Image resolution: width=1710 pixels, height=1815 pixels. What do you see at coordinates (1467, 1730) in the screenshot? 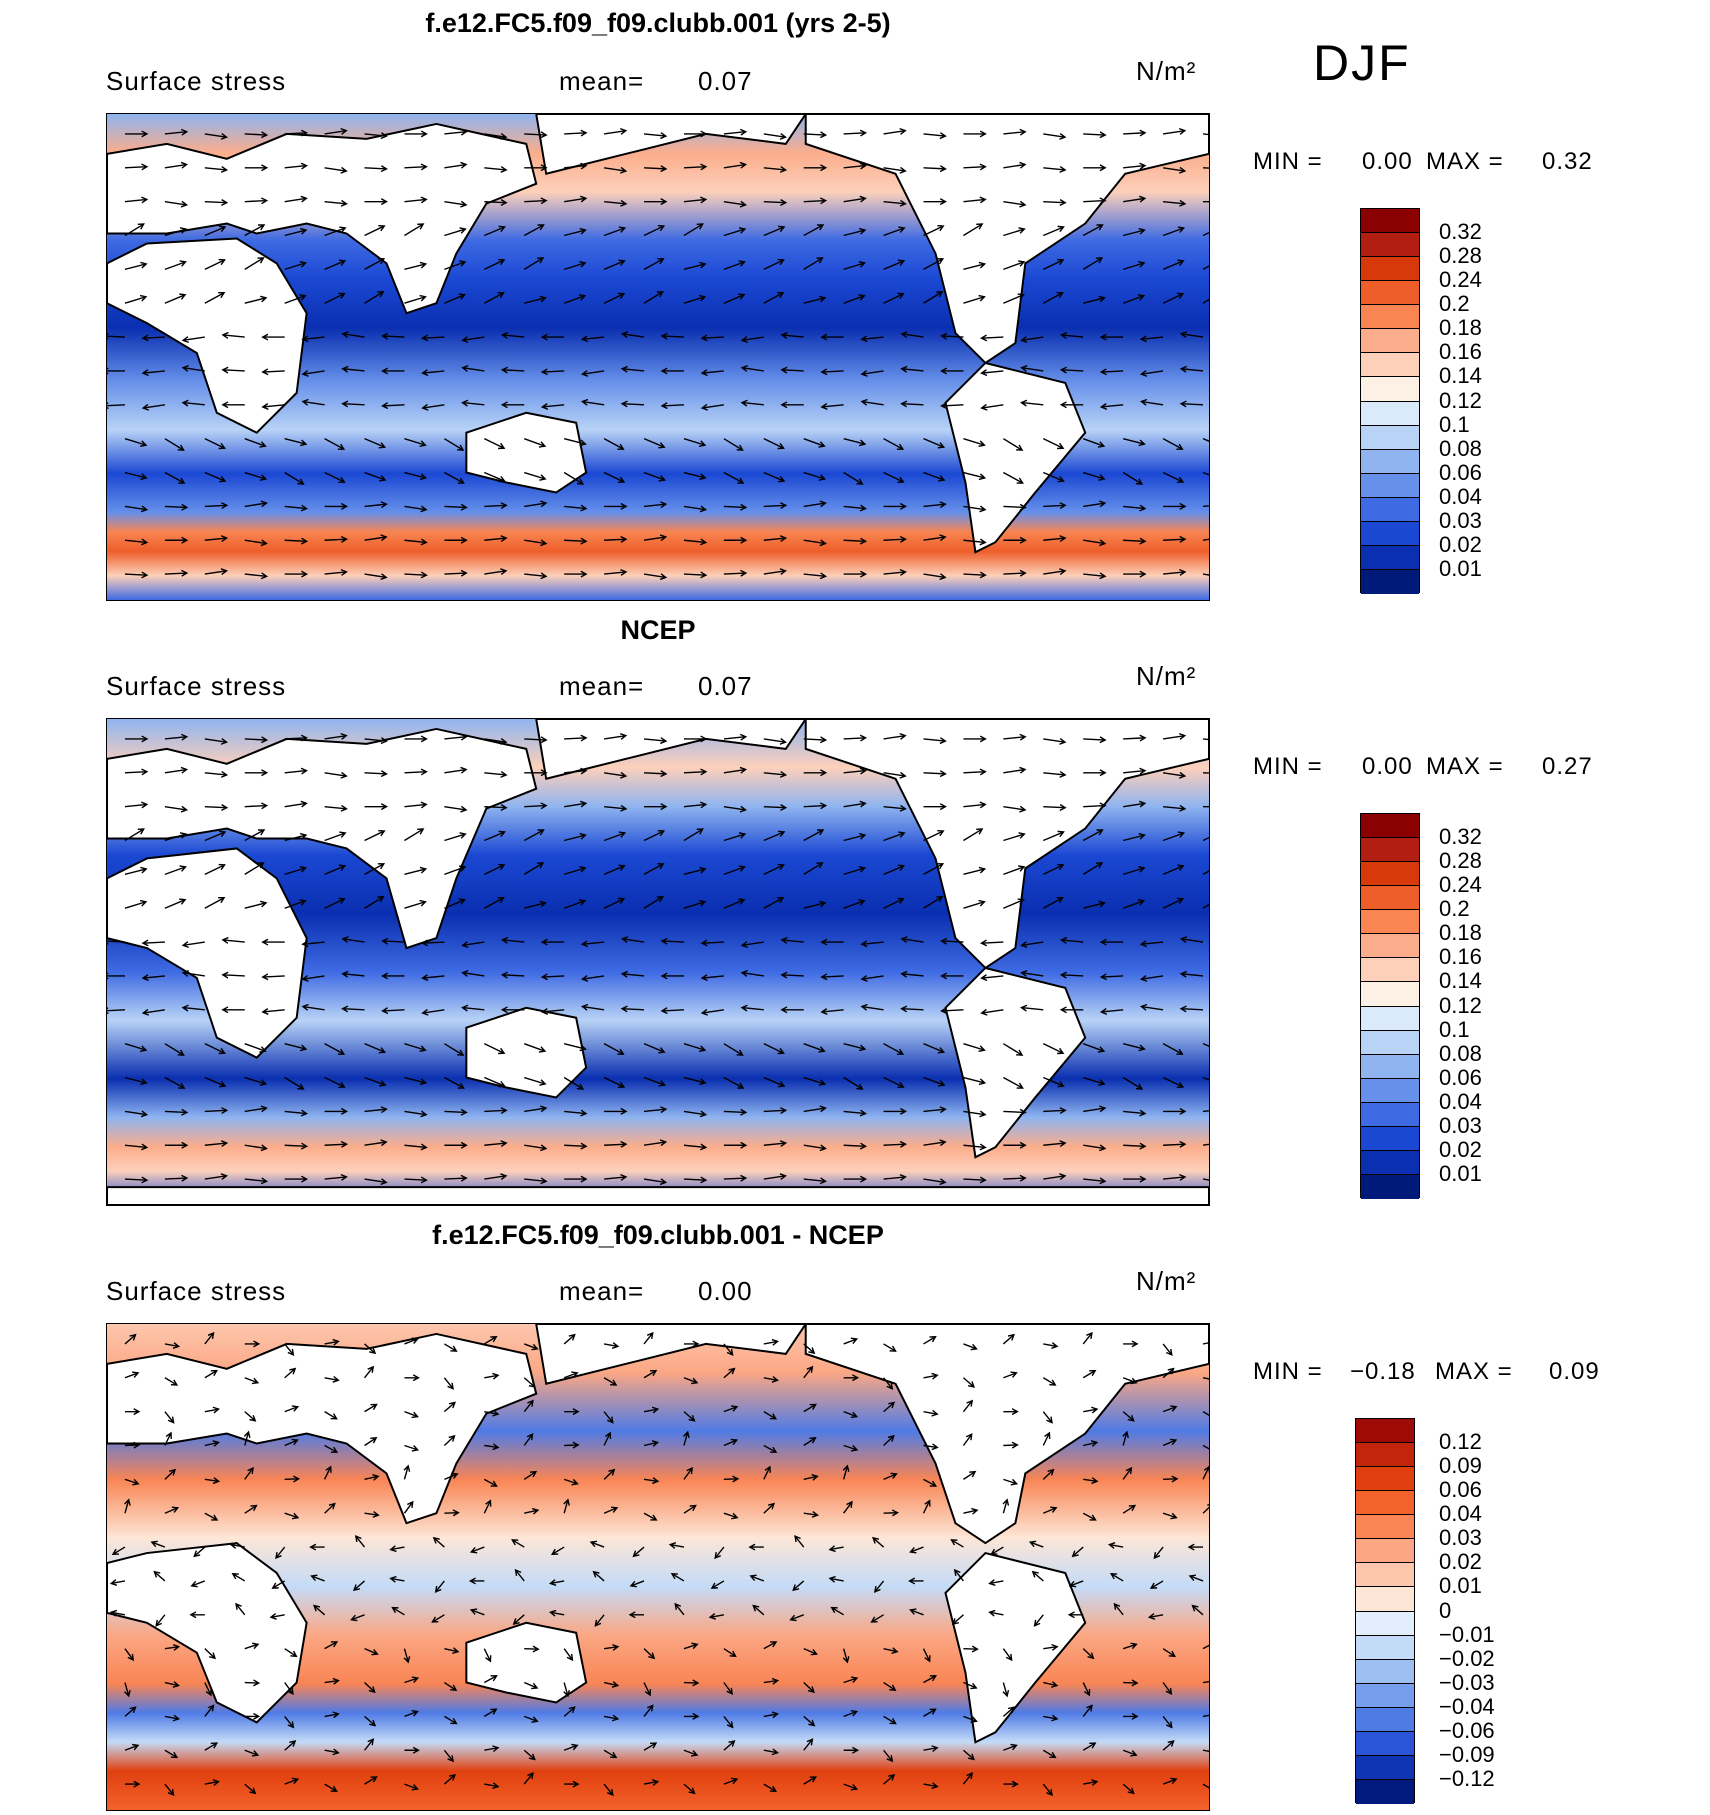
I see `colorbar-label: −0.06` at bounding box center [1467, 1730].